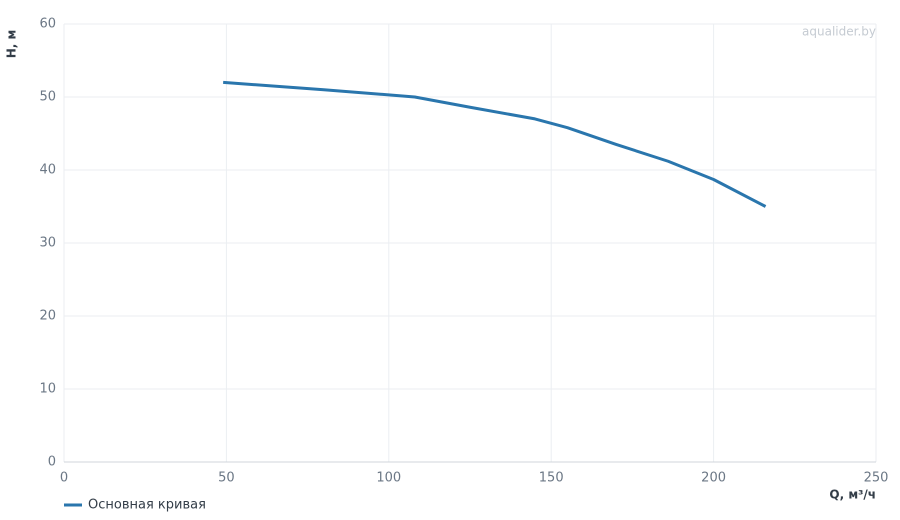 The image size is (900, 520). Describe the element at coordinates (551, 478) in the screenshot. I see `x-tick-label: 150` at that location.